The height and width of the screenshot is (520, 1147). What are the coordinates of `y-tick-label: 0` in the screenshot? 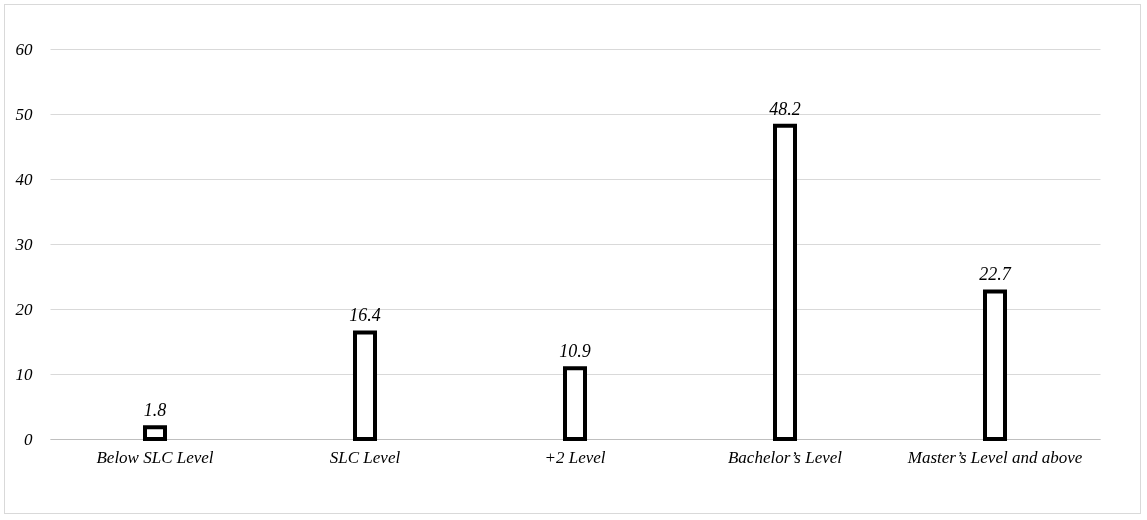 It's located at (28, 439).